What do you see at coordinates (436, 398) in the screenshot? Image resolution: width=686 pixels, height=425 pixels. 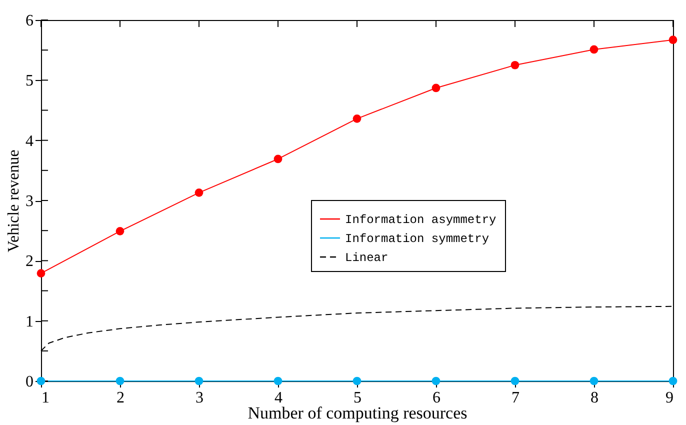 I see `x-tick-label: 6` at bounding box center [436, 398].